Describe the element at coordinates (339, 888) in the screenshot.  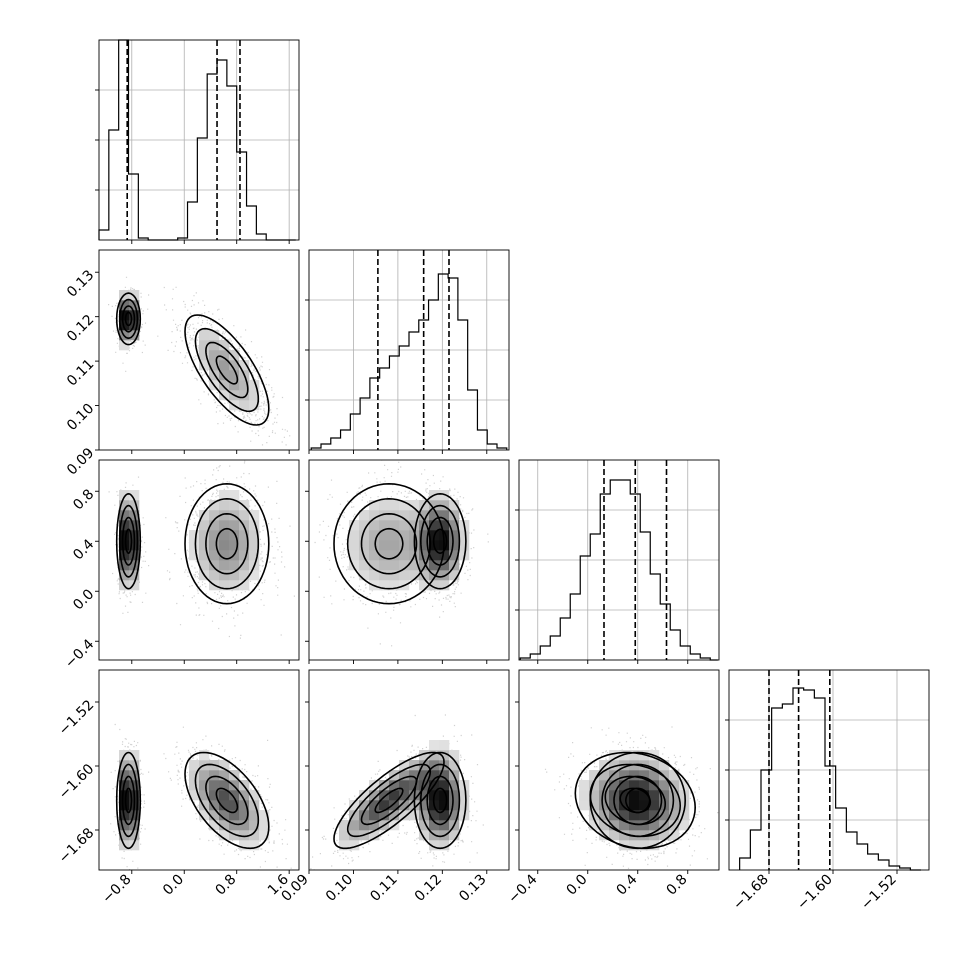
I see `x-tick-label: 0.10` at that location.